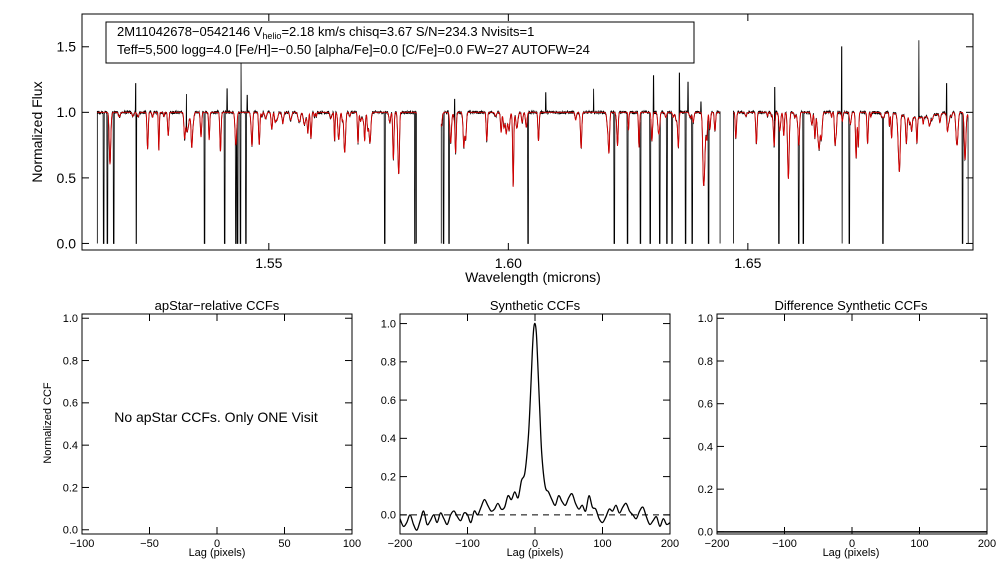 The width and height of the screenshot is (1008, 576). What do you see at coordinates (352, 544) in the screenshot?
I see `apstar-xtick-label: 100` at bounding box center [352, 544].